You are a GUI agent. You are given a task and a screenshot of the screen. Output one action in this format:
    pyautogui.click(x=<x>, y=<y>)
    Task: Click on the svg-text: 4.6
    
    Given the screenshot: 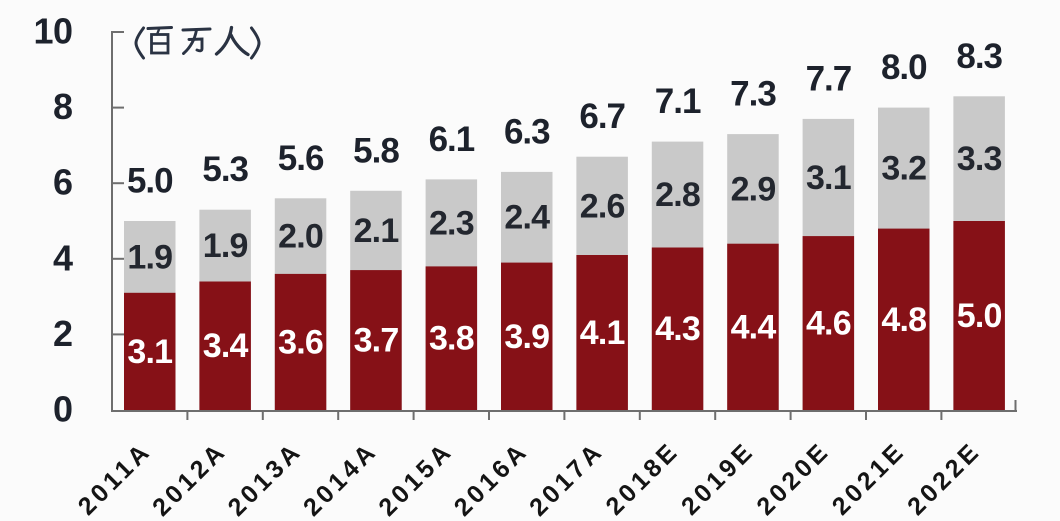 What is the action you would take?
    pyautogui.click(x=828, y=324)
    